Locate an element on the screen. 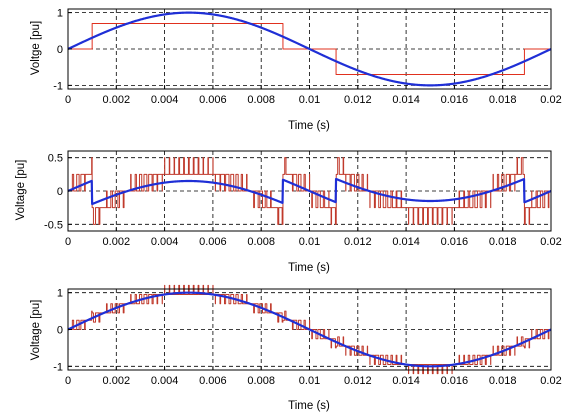 This screenshot has width=584, height=416. xlabel-3: Time (s) is located at coordinates (309, 406).